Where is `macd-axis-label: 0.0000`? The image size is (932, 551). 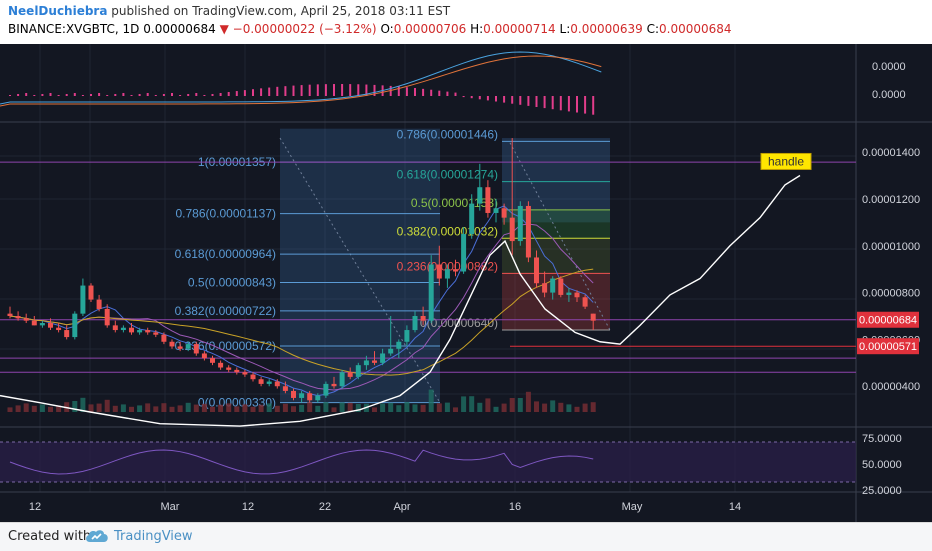
macd-axis-label: 0.0000 is located at coordinates (889, 67).